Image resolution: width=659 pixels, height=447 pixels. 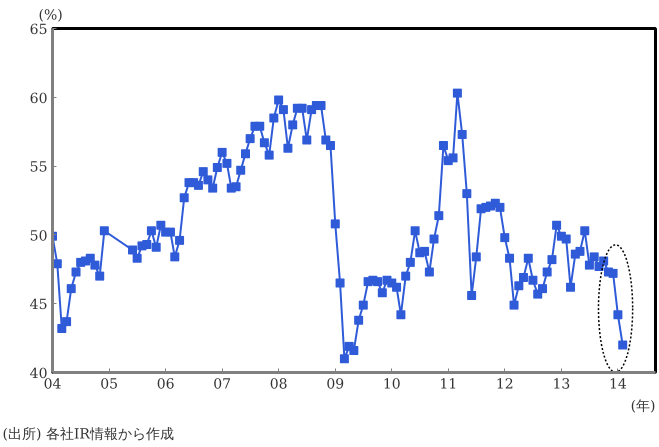 I want to click on text: (出所) 各社IR情報から作成, so click(x=88, y=434).